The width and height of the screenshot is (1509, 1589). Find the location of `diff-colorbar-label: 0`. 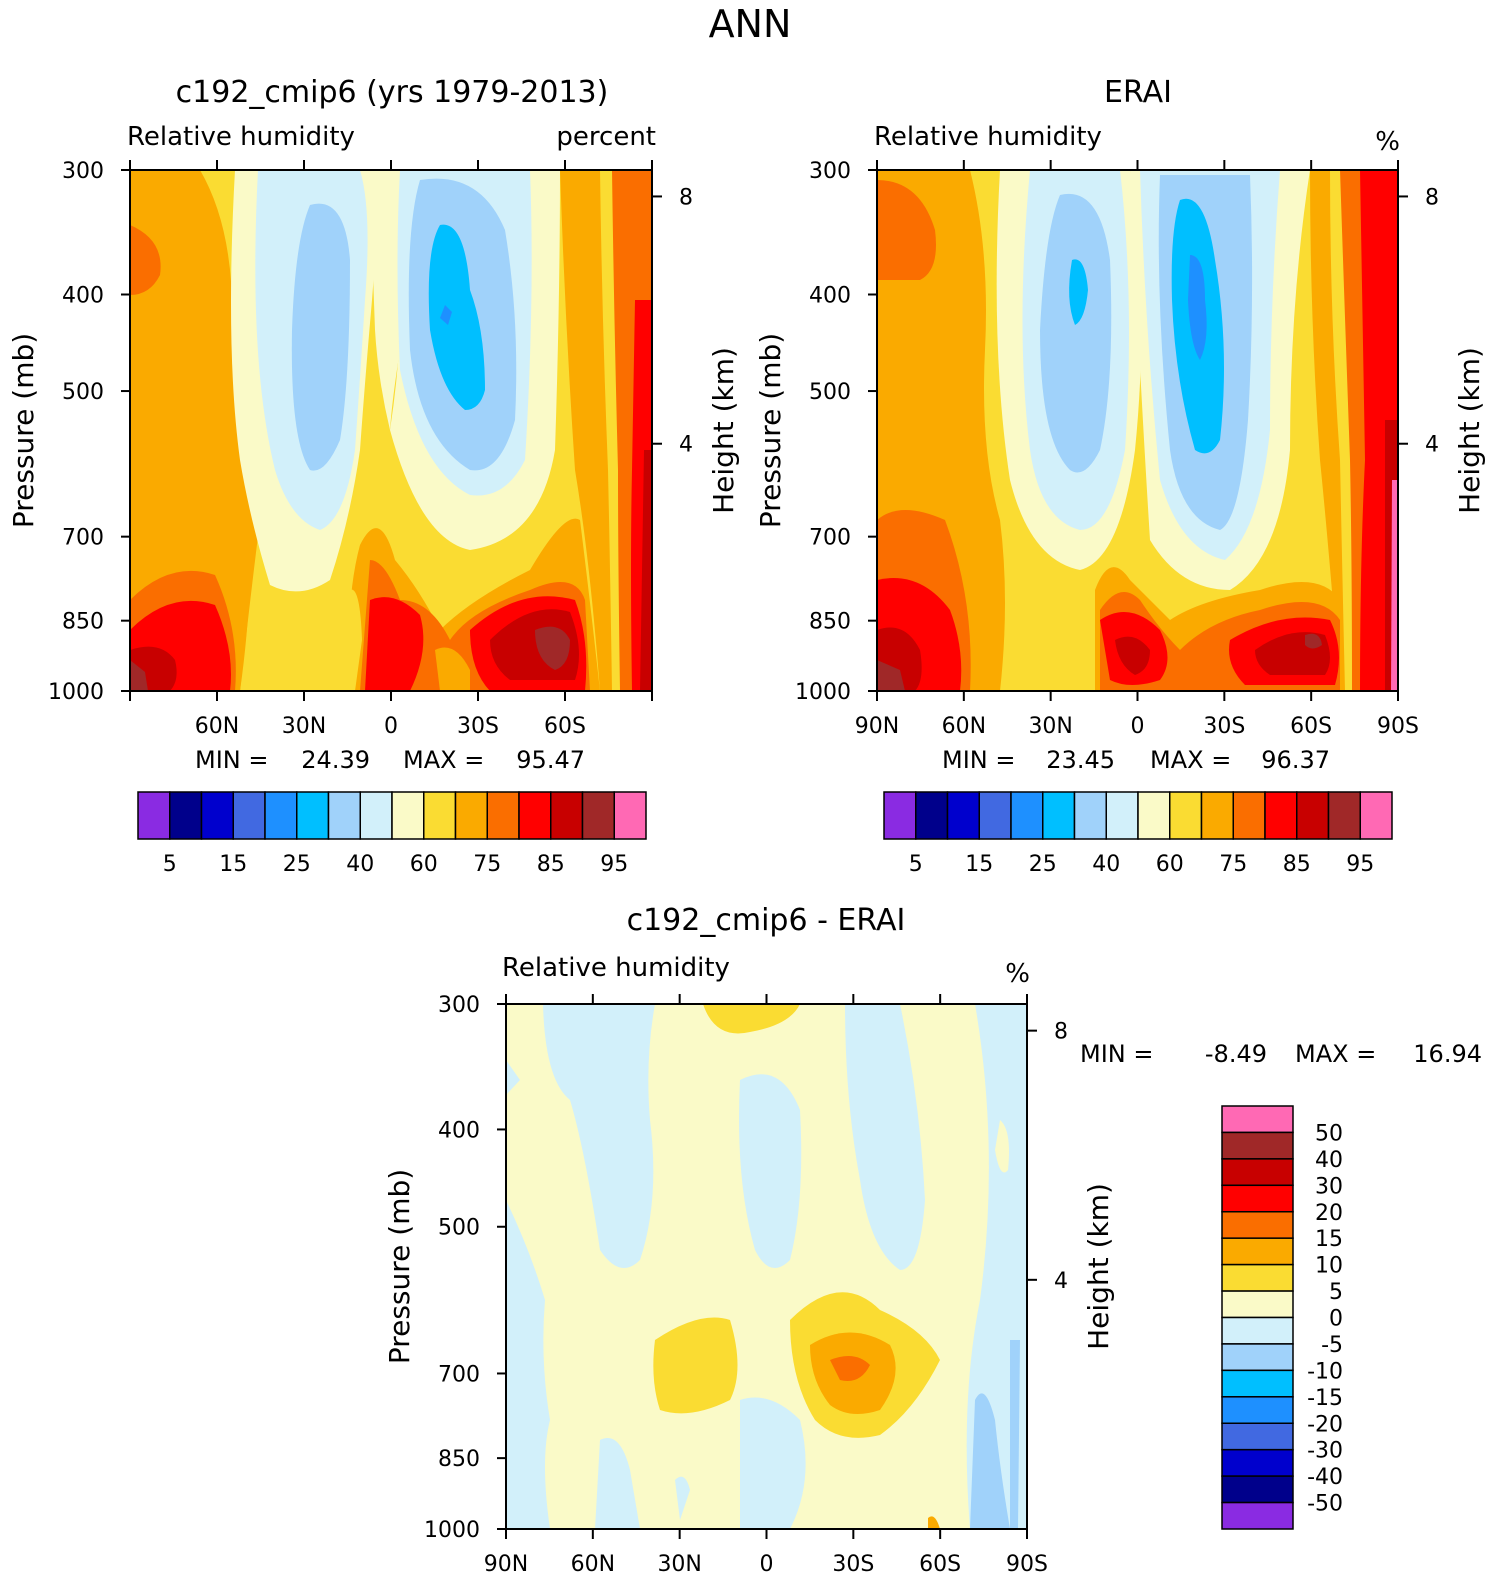

diff-colorbar-label: 0 is located at coordinates (1336, 1319).